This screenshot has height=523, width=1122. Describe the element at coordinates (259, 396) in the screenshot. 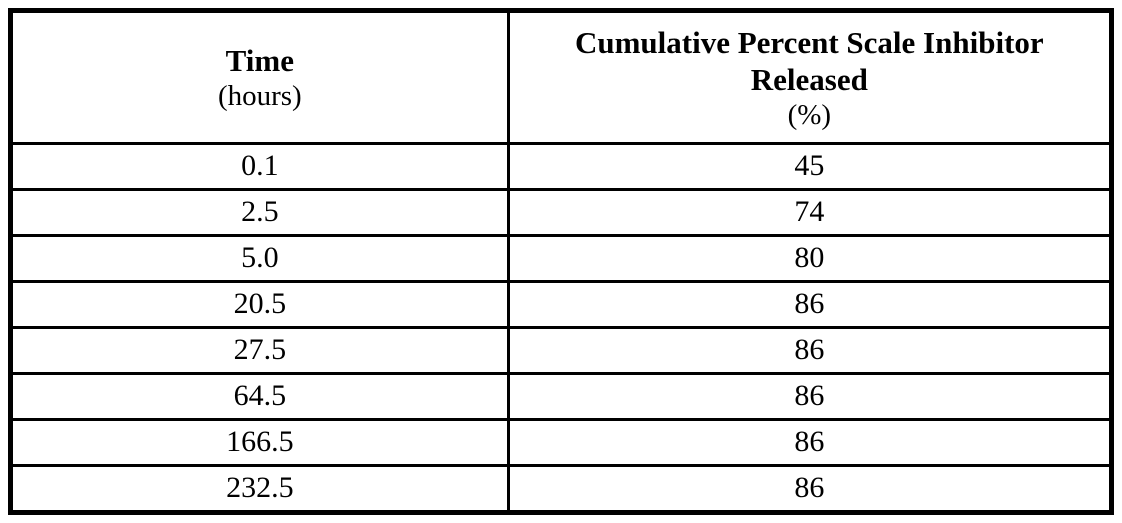

I see `time-cell: 64.5` at that location.